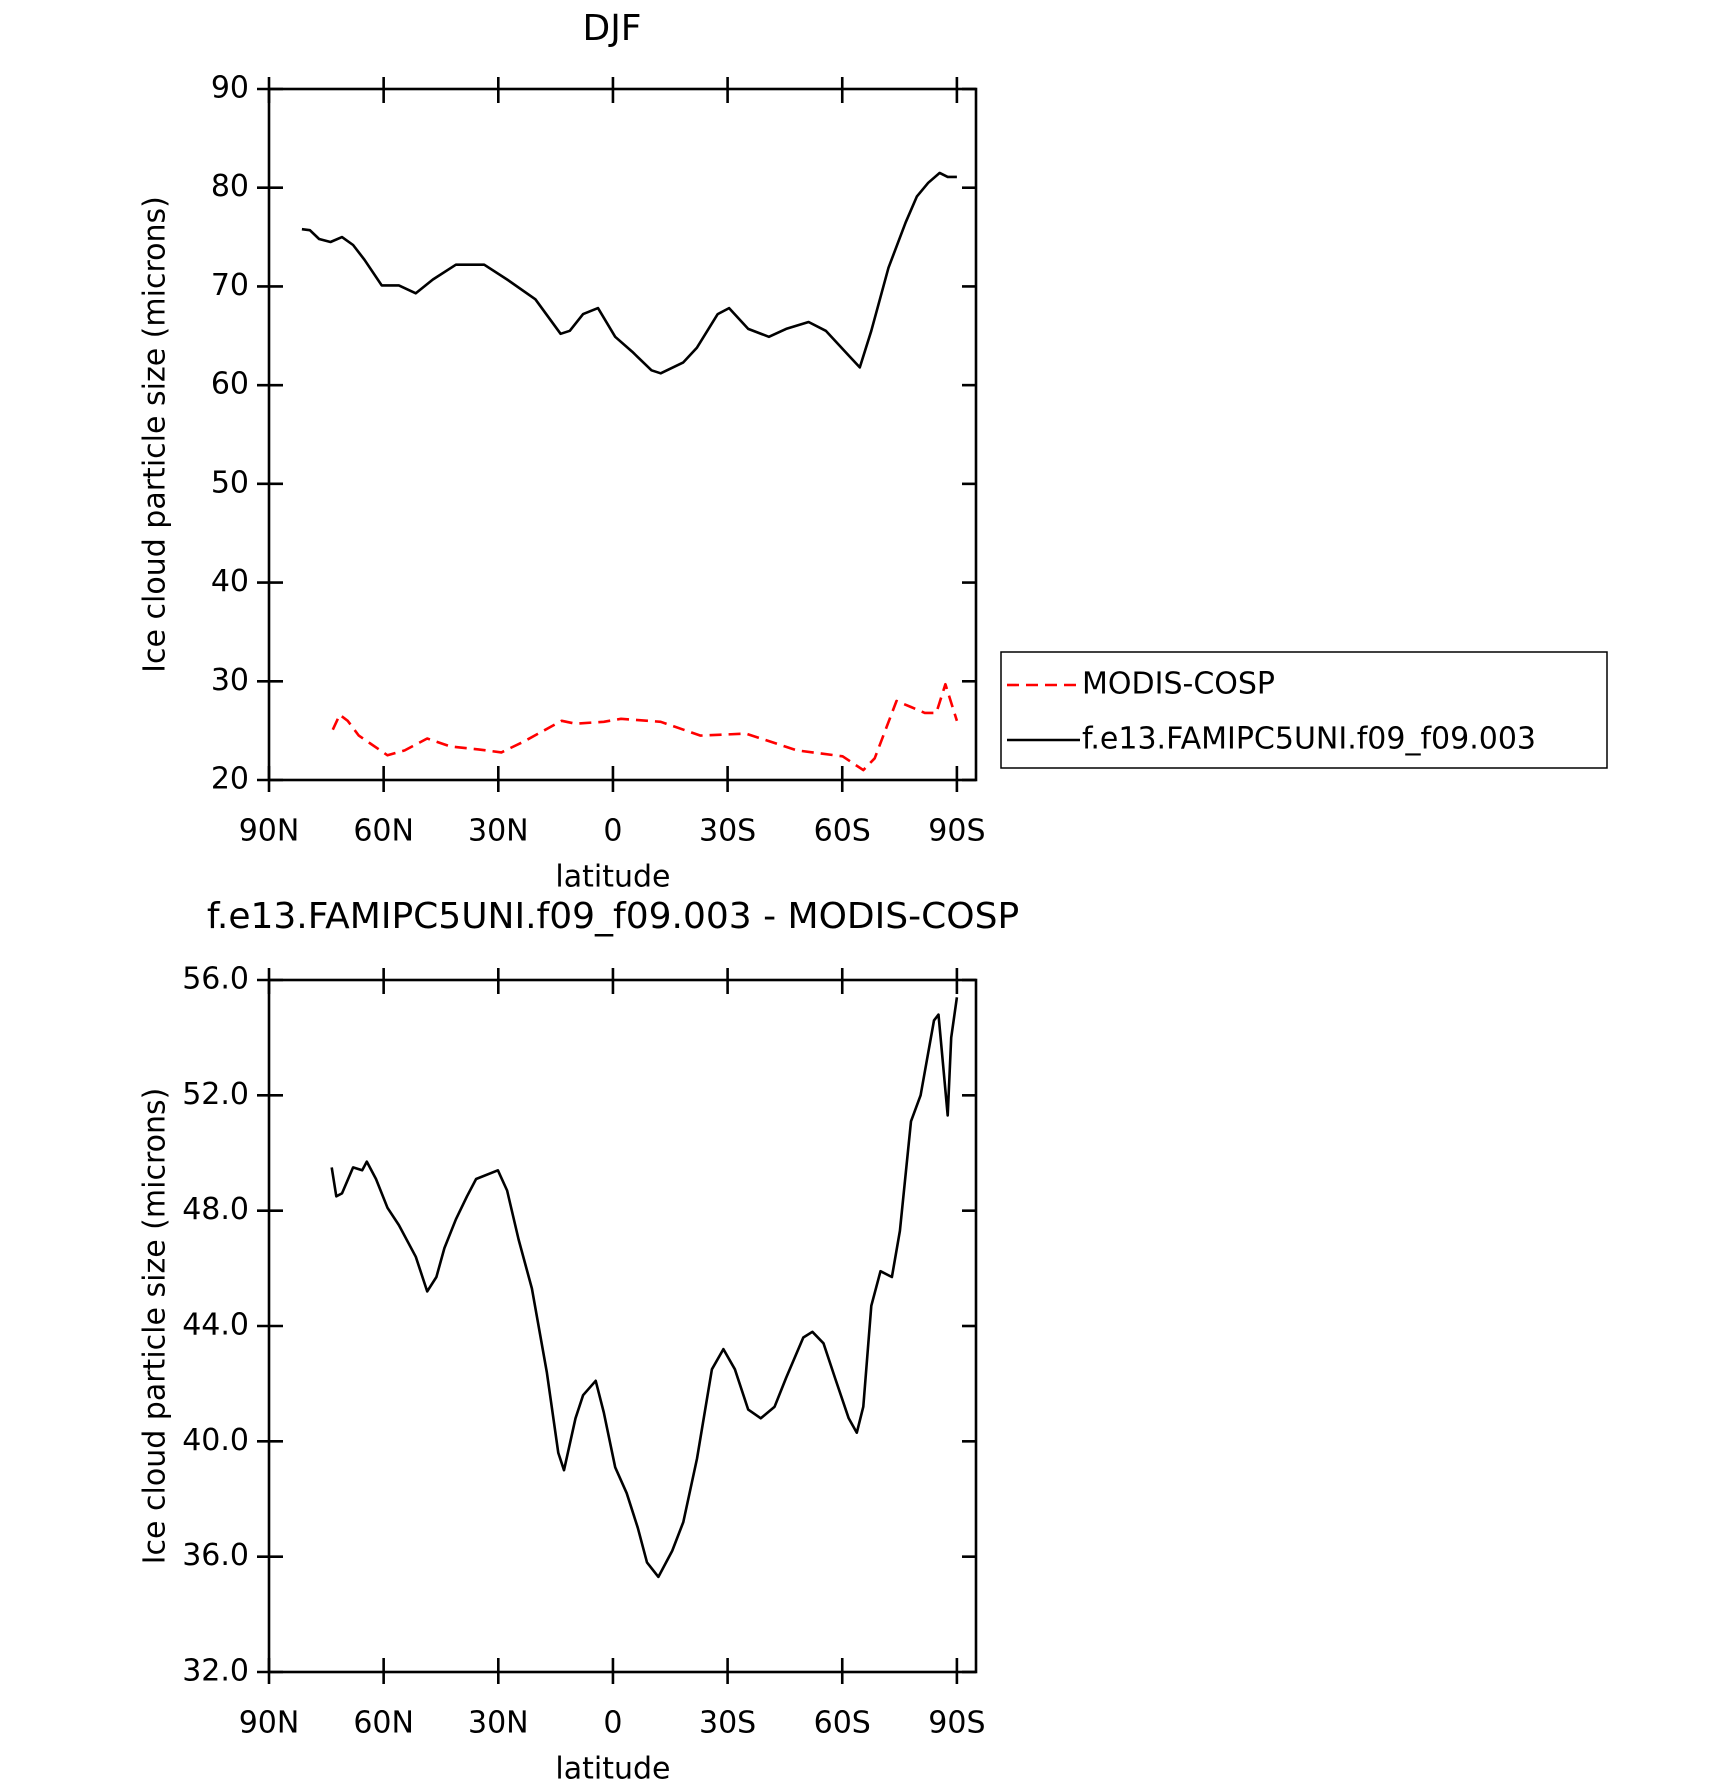 This screenshot has height=1787, width=1710. What do you see at coordinates (230, 285) in the screenshot?
I see `y-tick-label: 70` at bounding box center [230, 285].